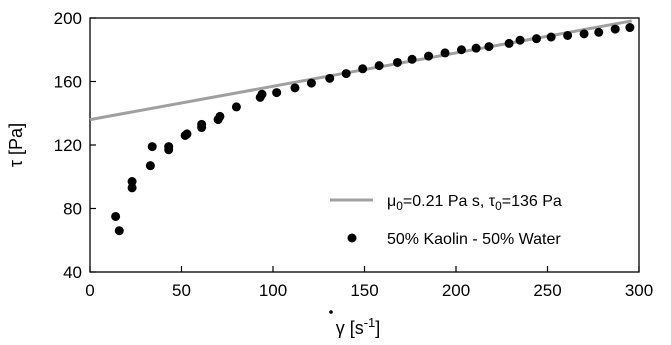  What do you see at coordinates (547, 290) in the screenshot?
I see `x-tick-label: 250` at bounding box center [547, 290].